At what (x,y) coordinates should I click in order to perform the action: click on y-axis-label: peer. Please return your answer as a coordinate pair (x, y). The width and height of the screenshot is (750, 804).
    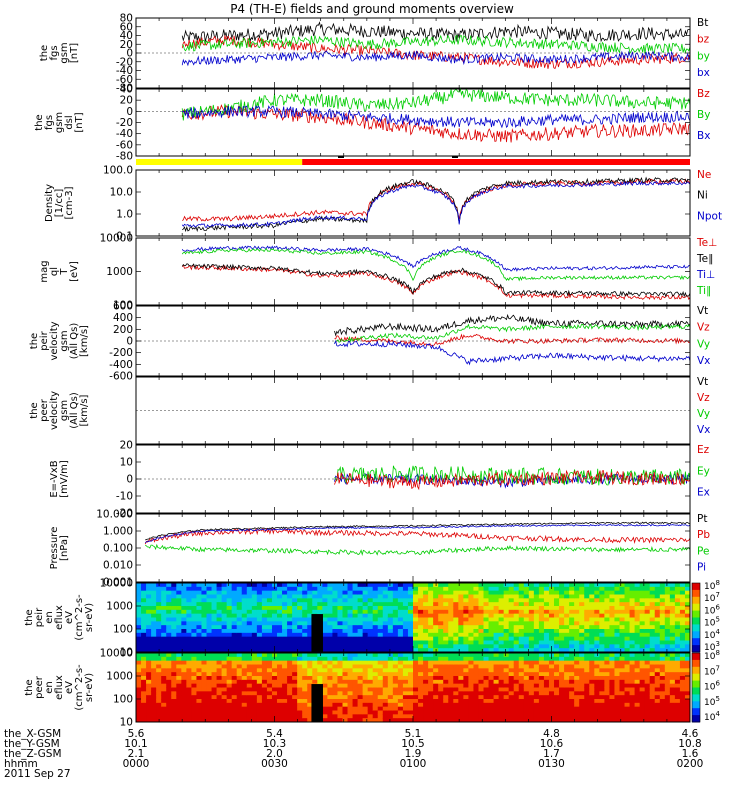
    Looking at the image, I should click on (39, 687).